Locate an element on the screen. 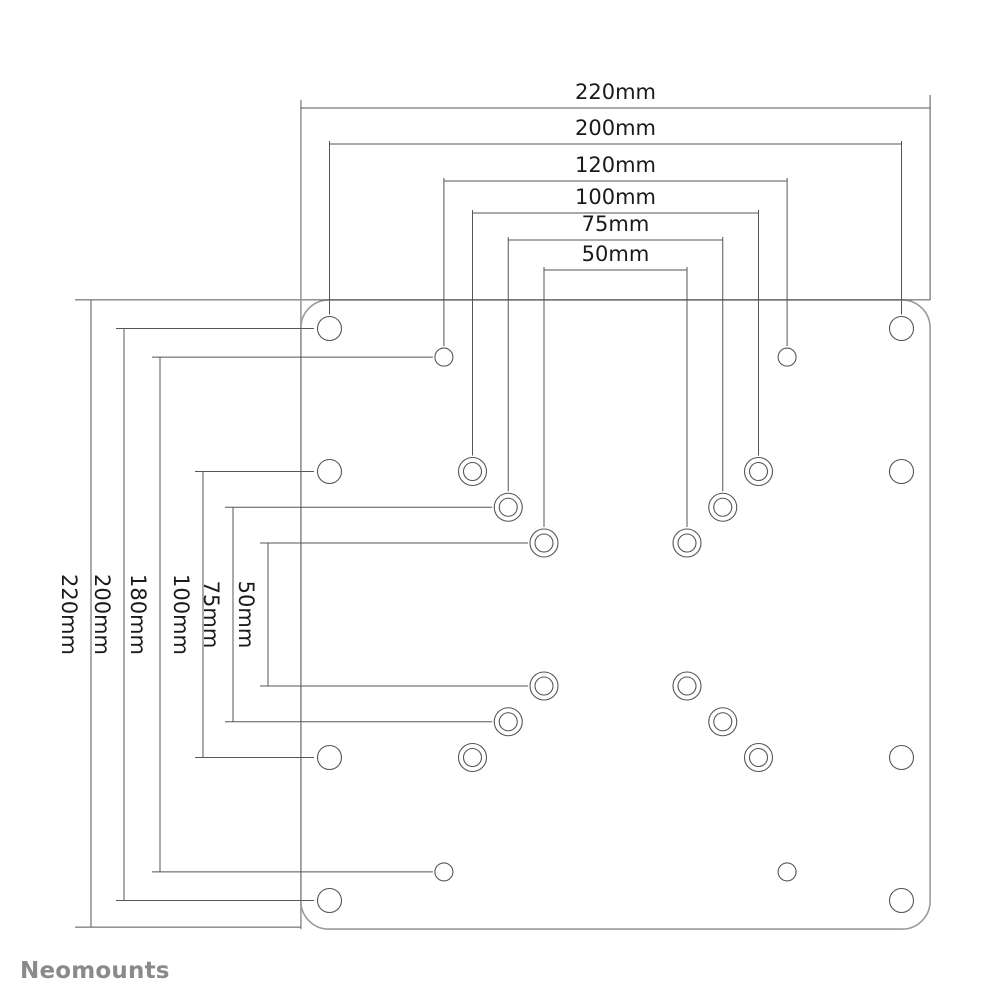 This screenshot has height=1004, width=1004. dimension-label-h-200: 200mm is located at coordinates (615, 128).